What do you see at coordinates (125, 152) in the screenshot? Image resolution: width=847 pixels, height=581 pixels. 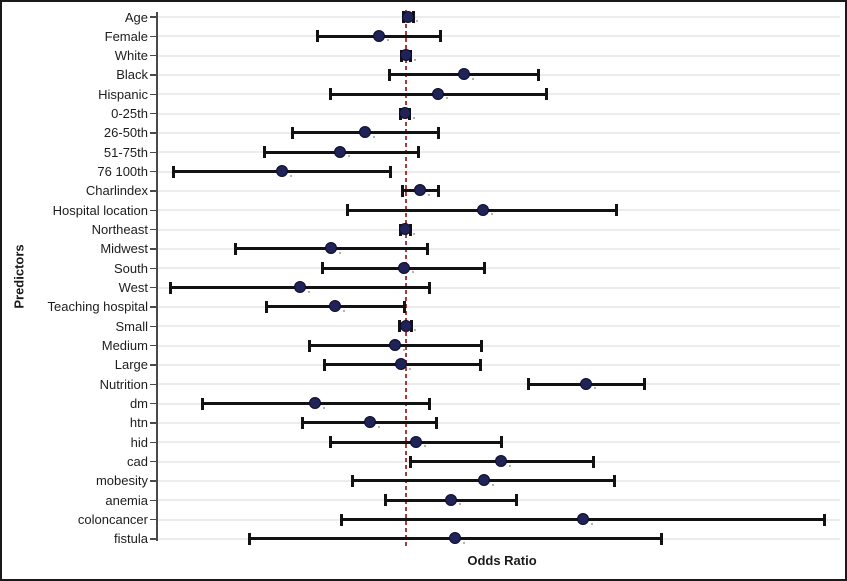 I see `row-label: 51-75th` at bounding box center [125, 152].